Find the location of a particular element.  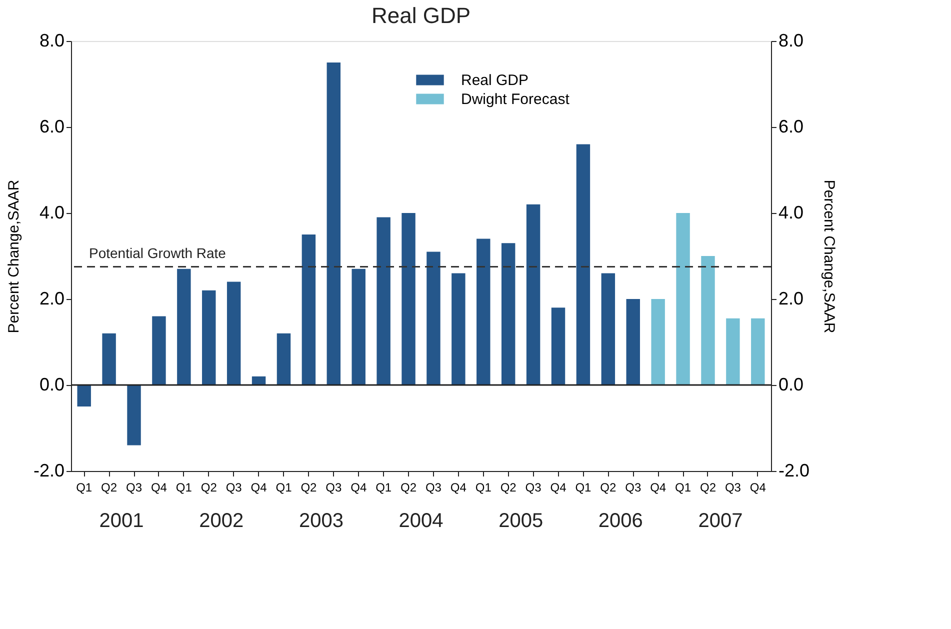

legend-label: Dwight Forecast is located at coordinates (515, 99).